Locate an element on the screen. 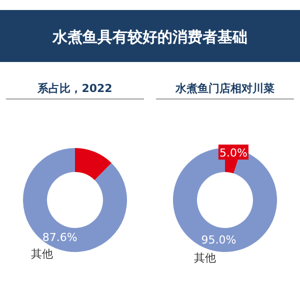 This screenshot has width=300, height=300. chart-title: 水煮鱼具有较好的消费者基础 is located at coordinates (150, 37).